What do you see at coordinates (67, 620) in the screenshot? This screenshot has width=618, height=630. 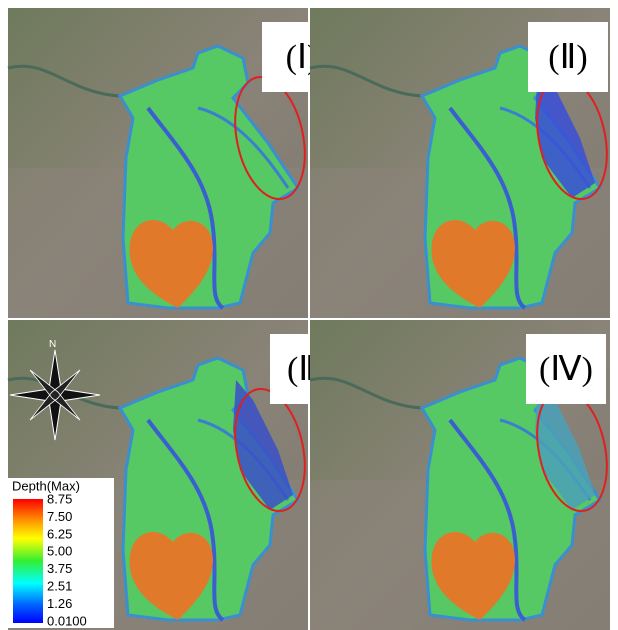 I see `legend-label: 0.0100` at bounding box center [67, 620].